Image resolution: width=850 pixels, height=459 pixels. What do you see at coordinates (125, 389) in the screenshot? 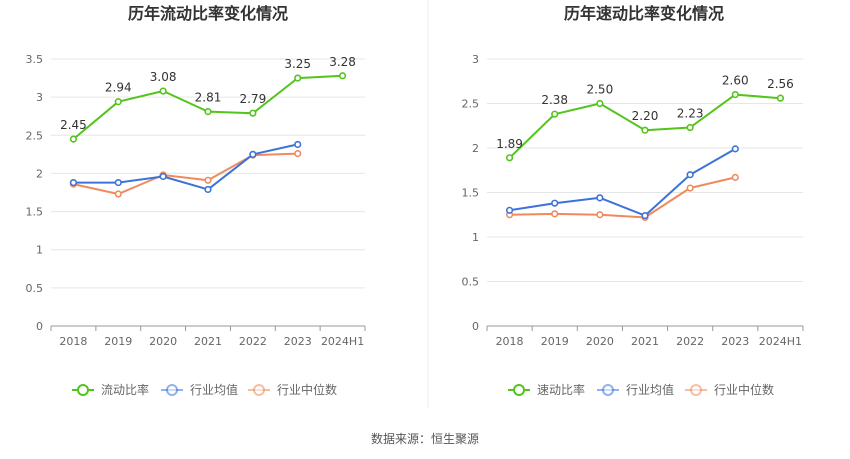
I see `legend-label: 流动比率` at bounding box center [125, 389].